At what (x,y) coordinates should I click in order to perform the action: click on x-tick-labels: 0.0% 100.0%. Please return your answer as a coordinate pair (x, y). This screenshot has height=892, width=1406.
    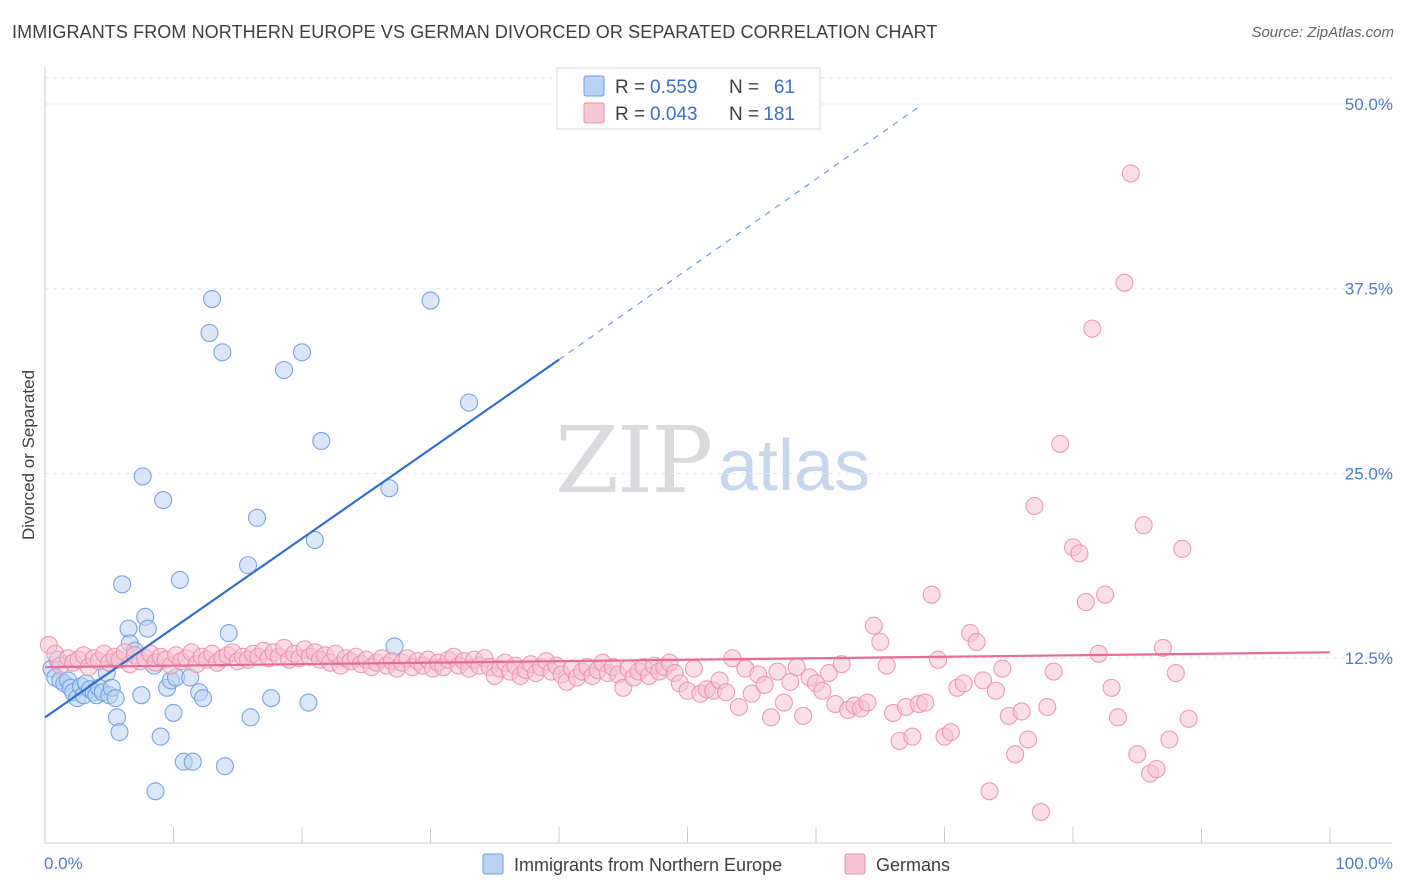
    Looking at the image, I should click on (718, 863).